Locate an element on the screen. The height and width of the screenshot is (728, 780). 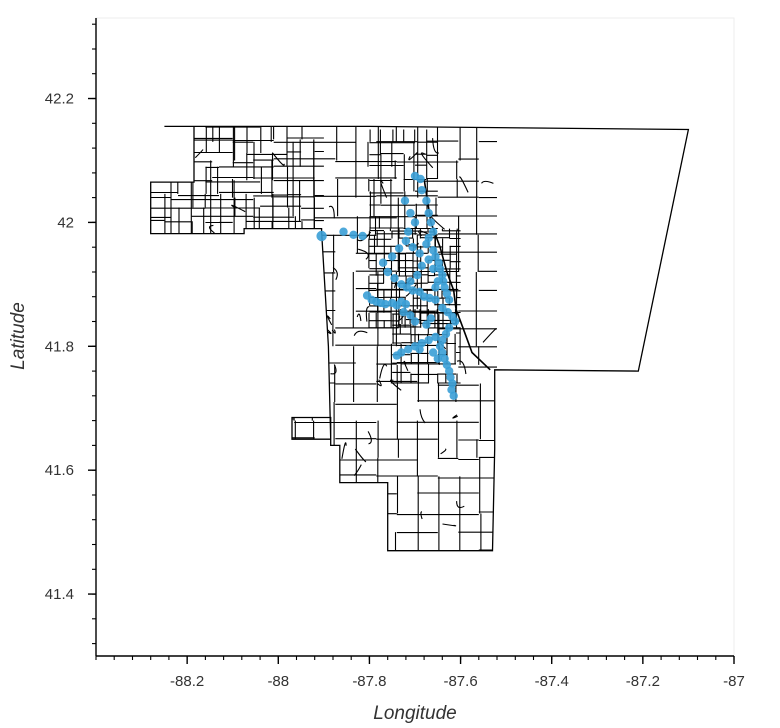
x-tick-label: -87 is located at coordinates (734, 681).